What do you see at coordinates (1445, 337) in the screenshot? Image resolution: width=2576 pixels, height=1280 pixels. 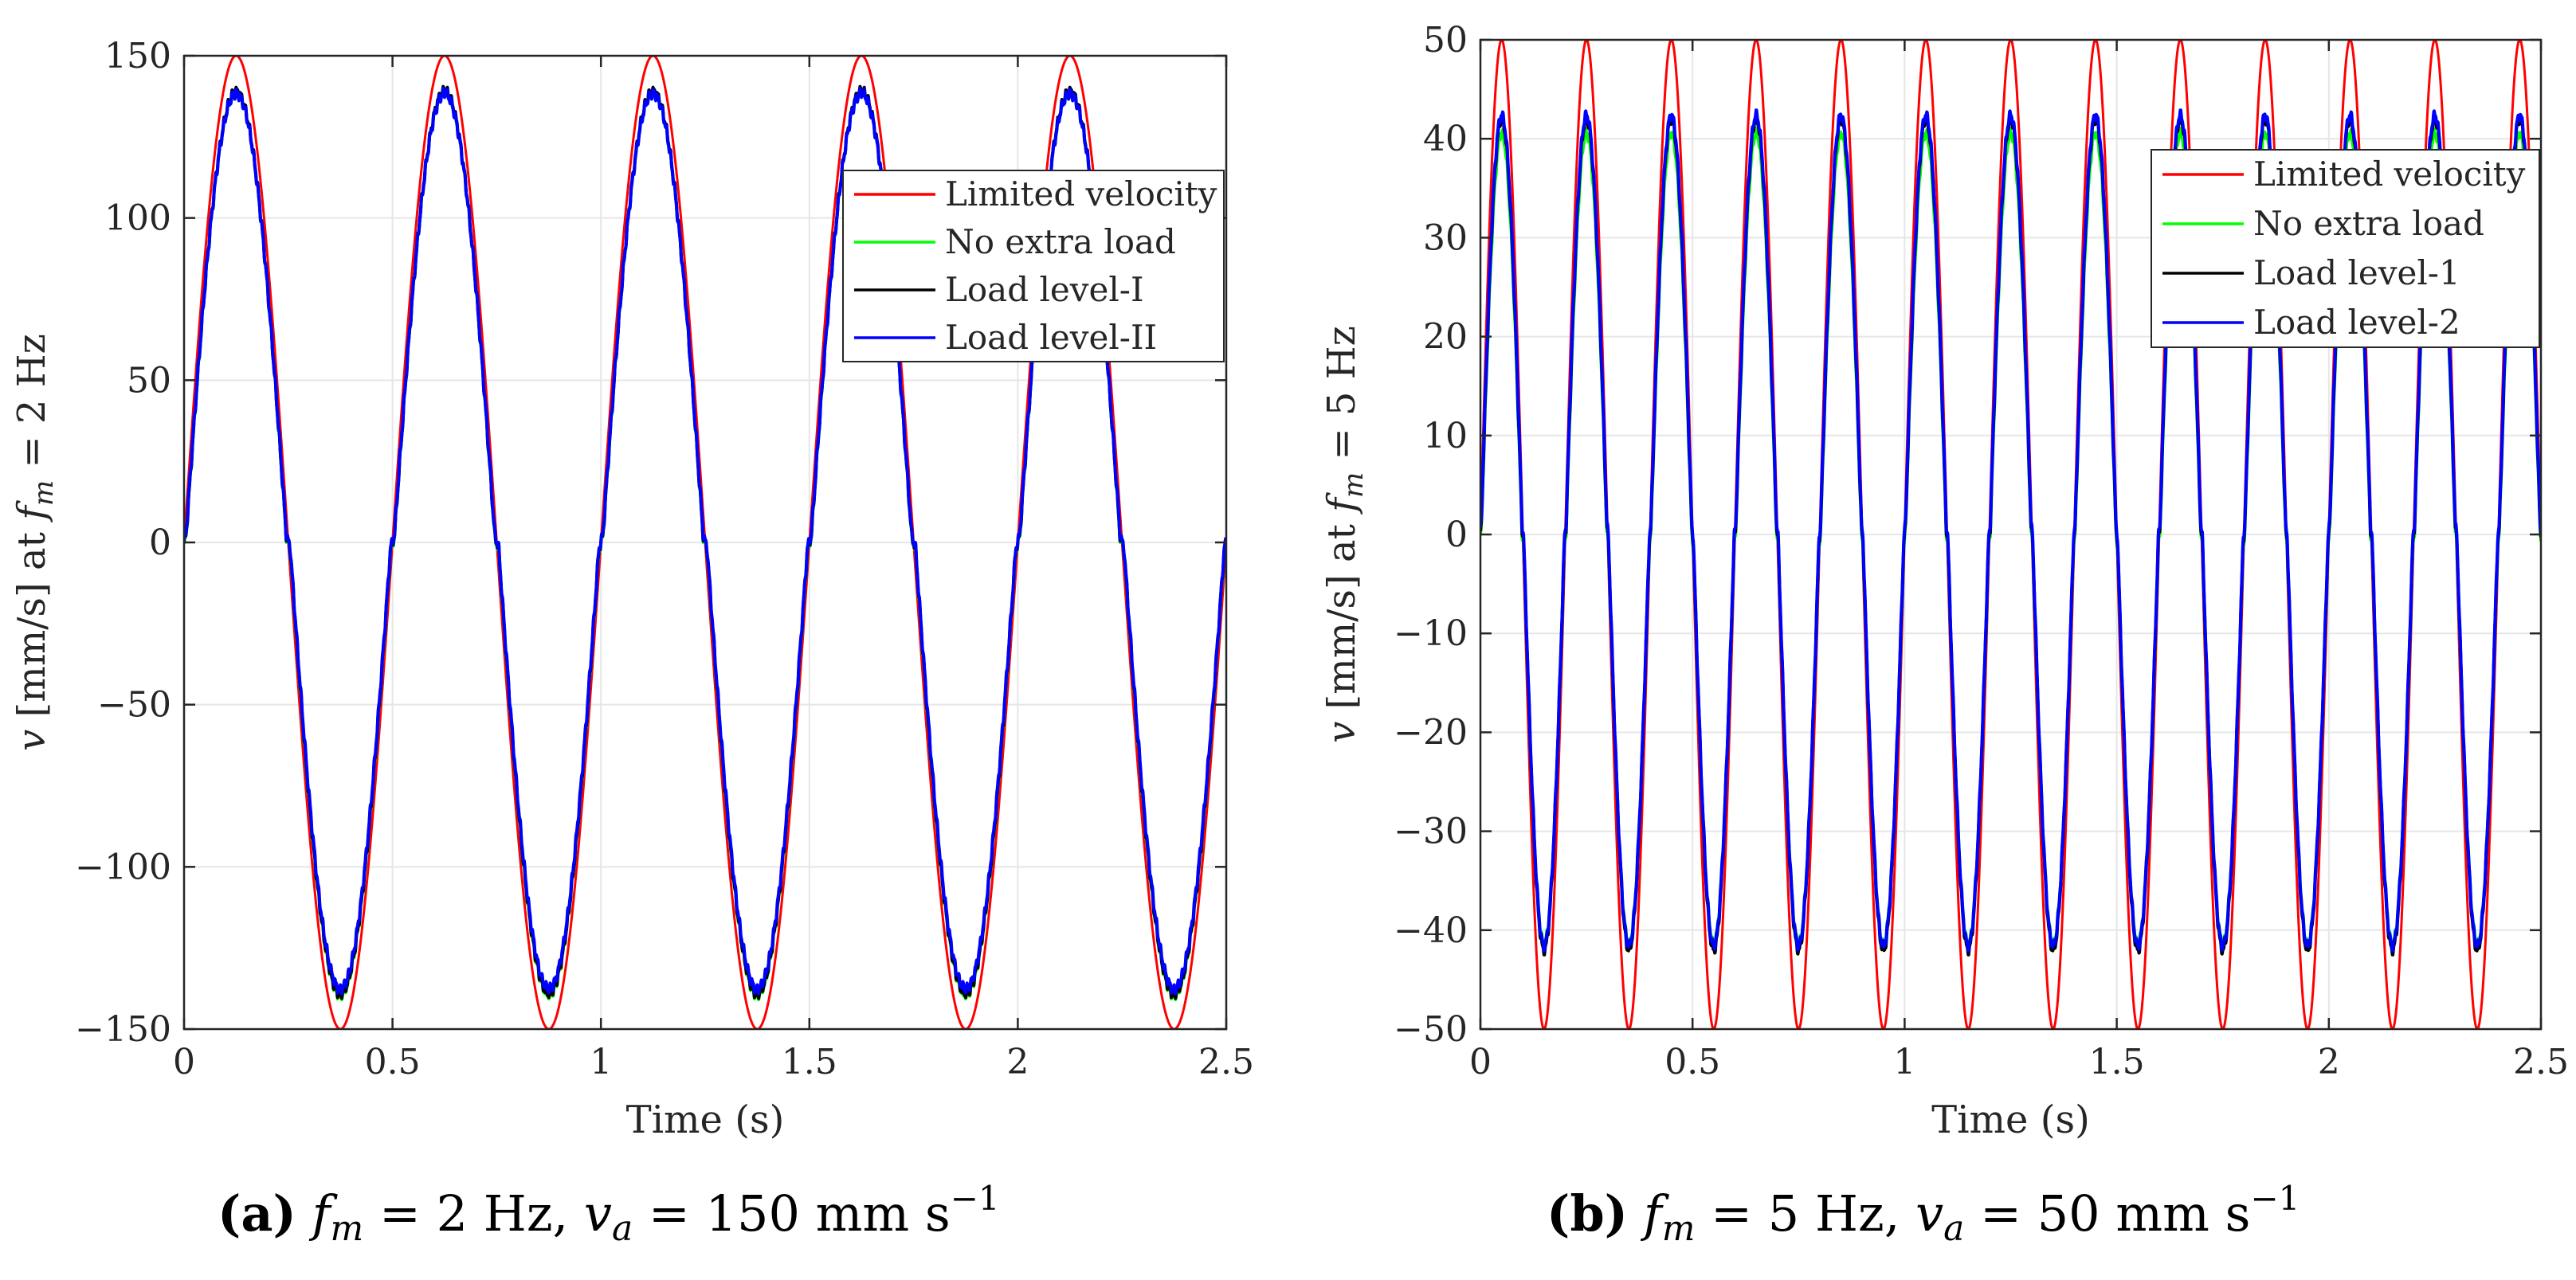 I see `y-tick-label: 20` at bounding box center [1445, 337].